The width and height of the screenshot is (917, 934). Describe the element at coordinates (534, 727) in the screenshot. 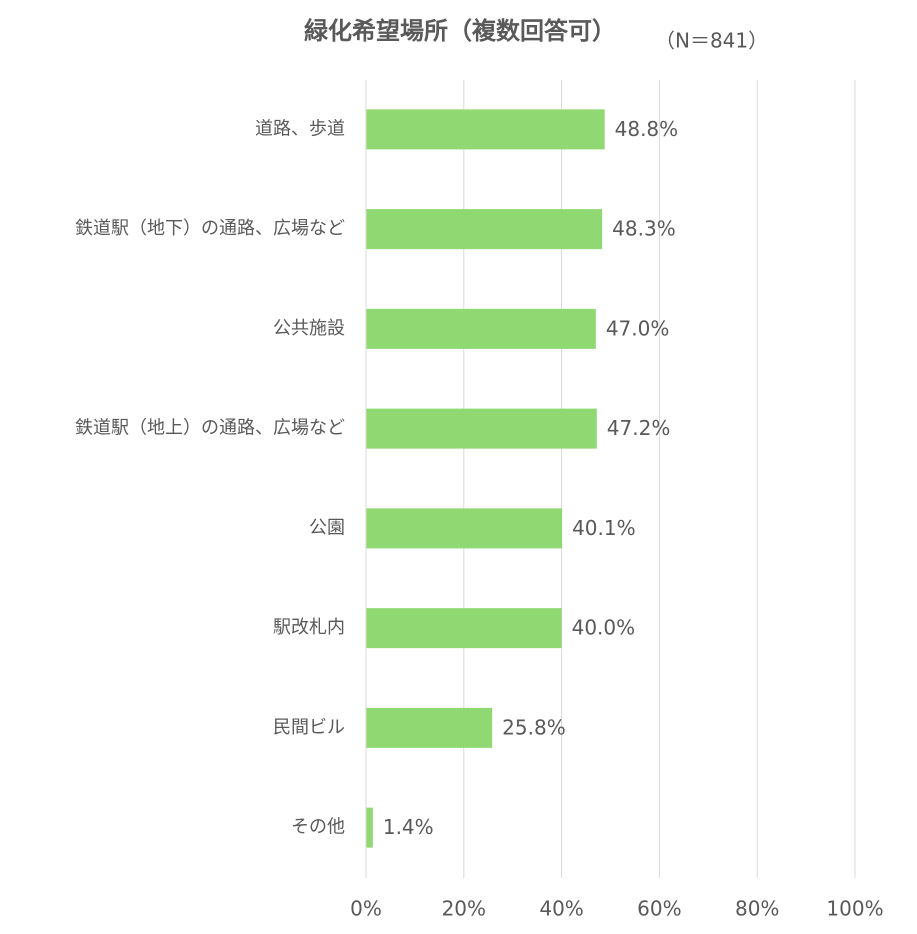

I see `value-label: 25.8%` at that location.